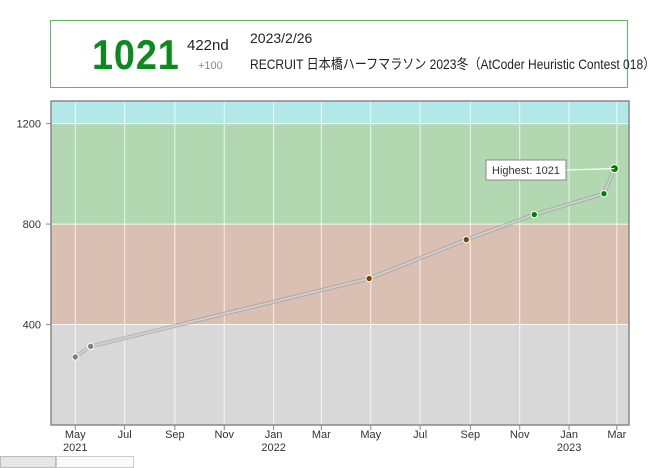  I want to click on x-tick-year-4: 2022, so click(273, 448).